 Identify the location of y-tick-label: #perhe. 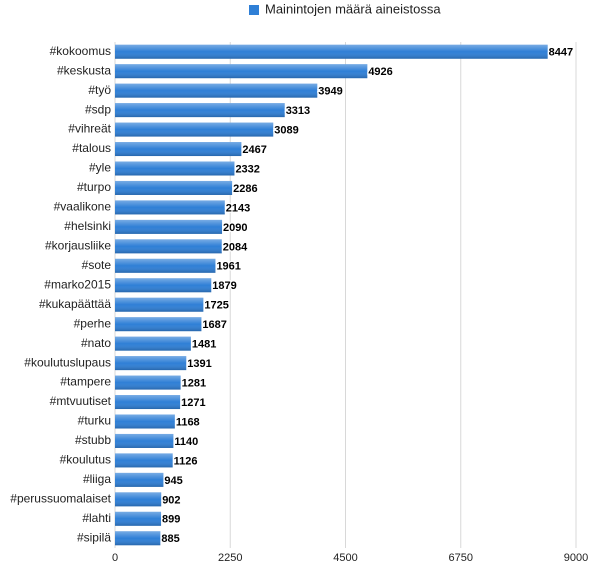
(93, 323).